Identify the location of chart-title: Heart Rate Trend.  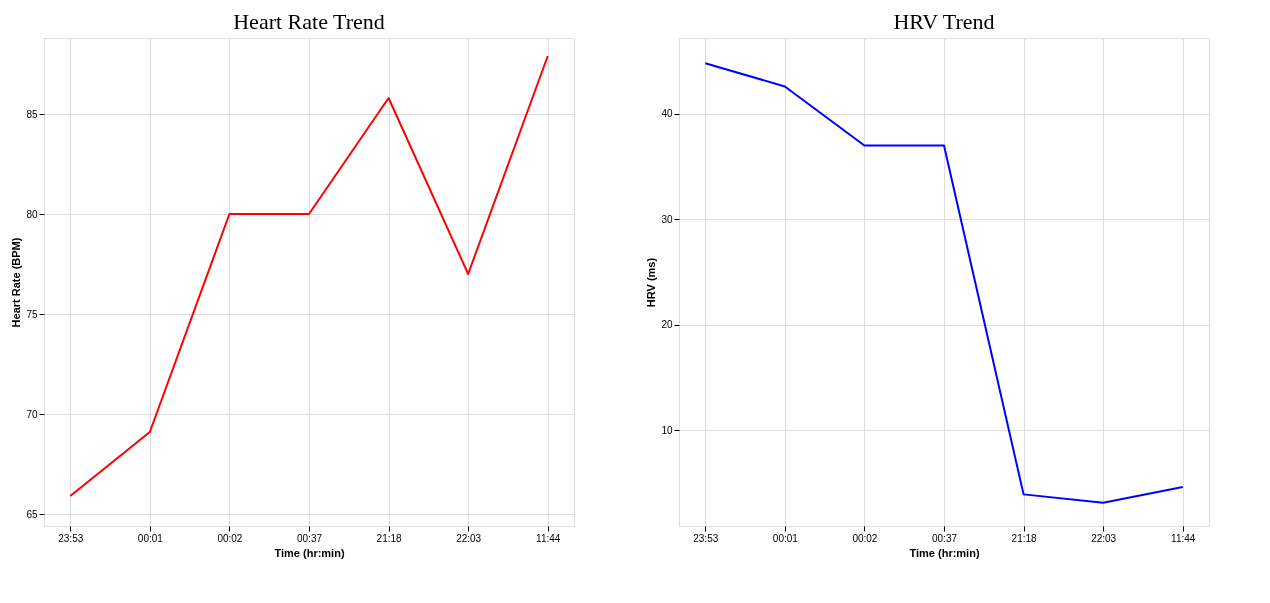
(309, 21).